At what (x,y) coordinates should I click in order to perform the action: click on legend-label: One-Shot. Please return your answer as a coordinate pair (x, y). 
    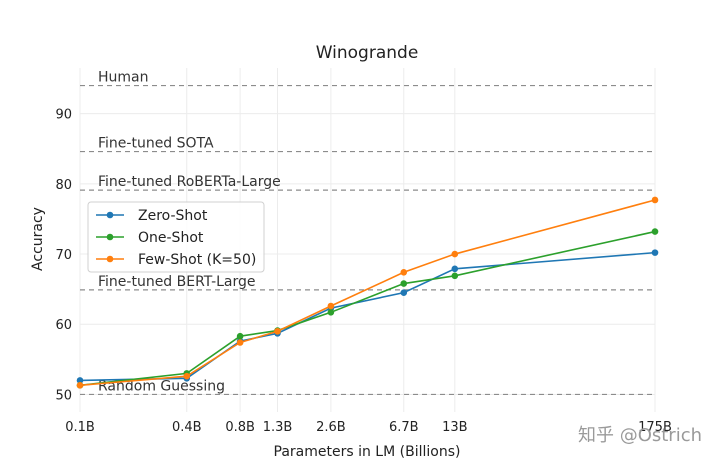
    Looking at the image, I should click on (171, 238).